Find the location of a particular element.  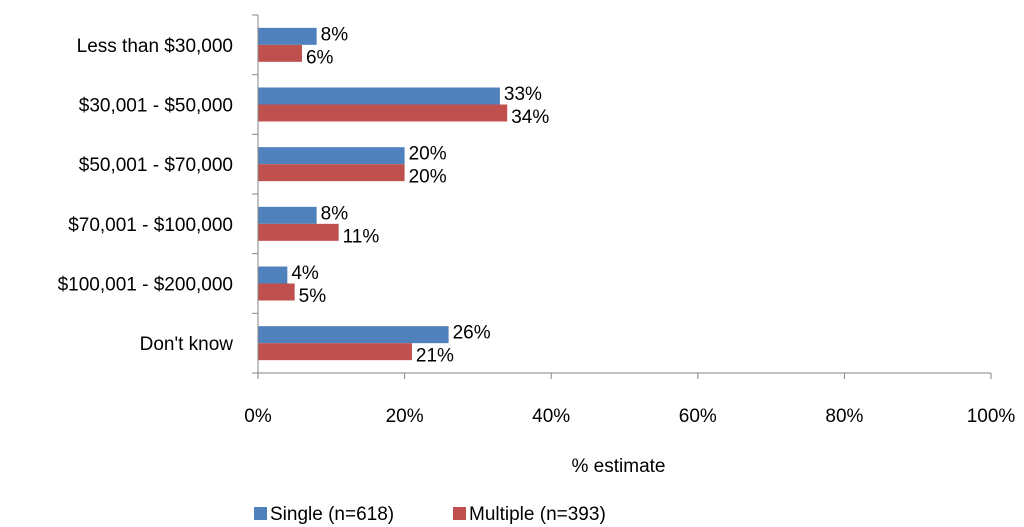

x-tick-label: 60% is located at coordinates (698, 416).